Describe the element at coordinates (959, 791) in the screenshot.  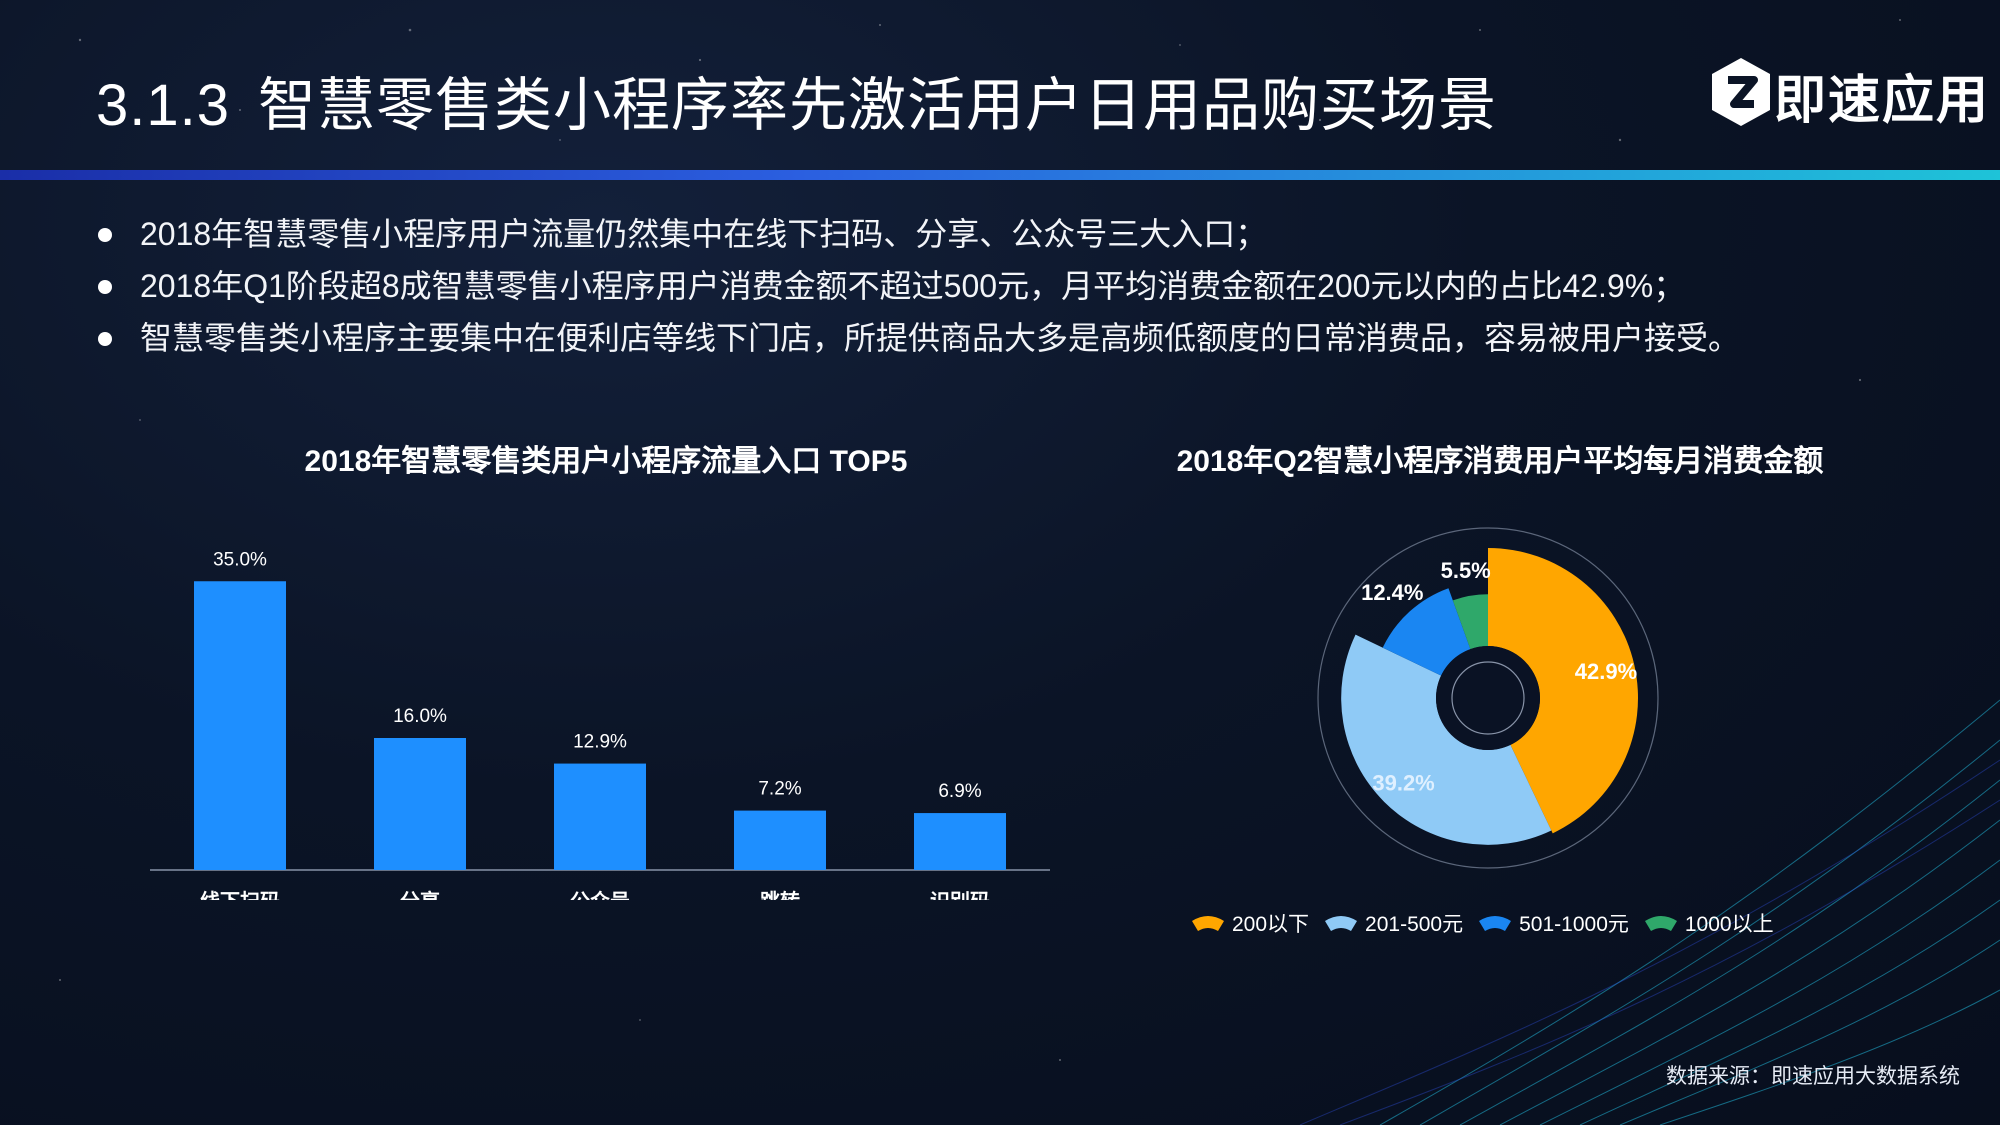
I see `bar-value-label: 6.9%` at that location.